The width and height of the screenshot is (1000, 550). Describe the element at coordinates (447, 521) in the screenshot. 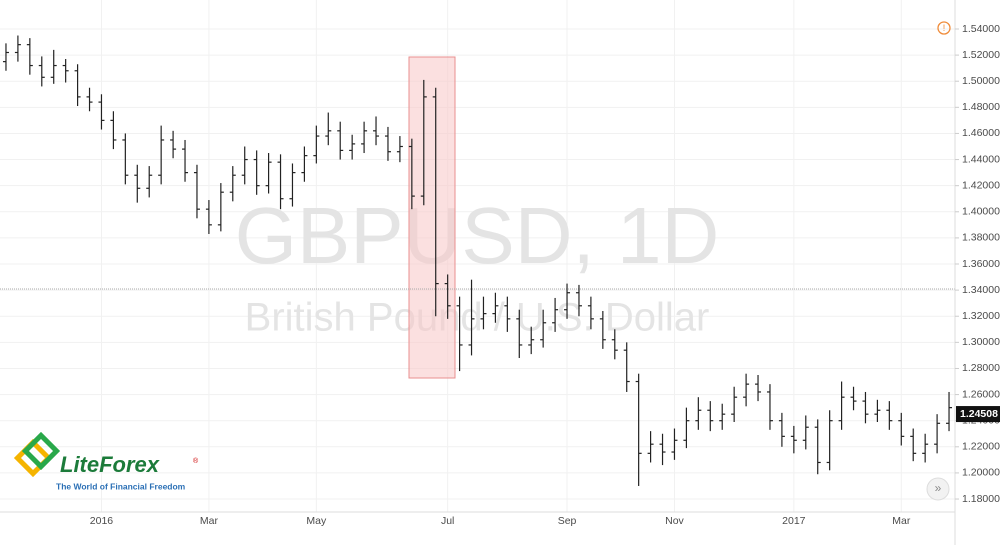

I see `x-tick-label: Jul` at that location.